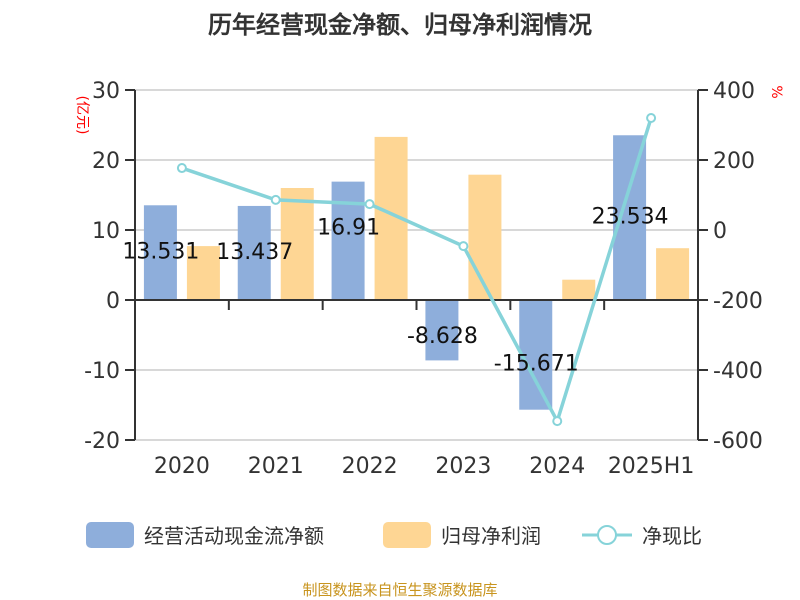  I want to click on left-axis-label: (亿元), so click(82, 115).